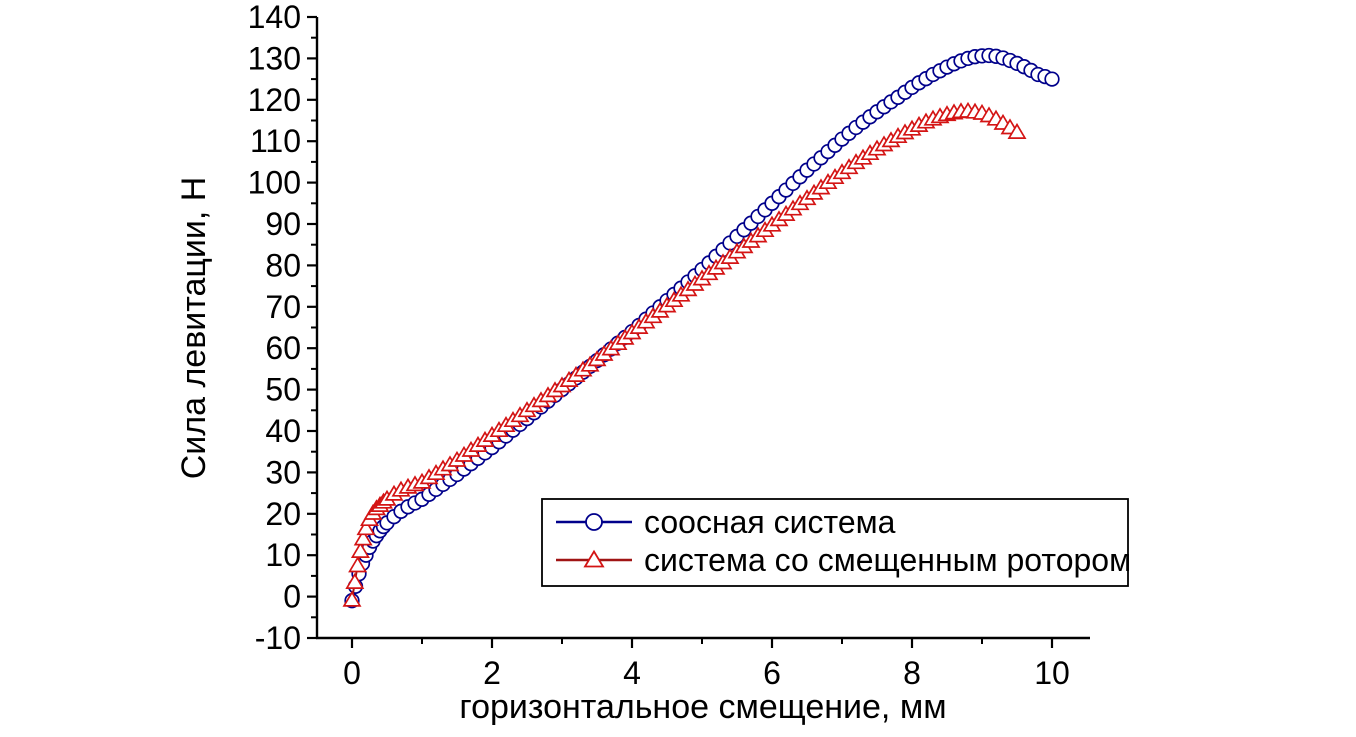 The image size is (1356, 737). Describe the element at coordinates (283, 328) in the screenshot. I see `y-axis: -10 0 10 20 30 40 50 60 70 80 90 100 110 120 130 140` at that location.